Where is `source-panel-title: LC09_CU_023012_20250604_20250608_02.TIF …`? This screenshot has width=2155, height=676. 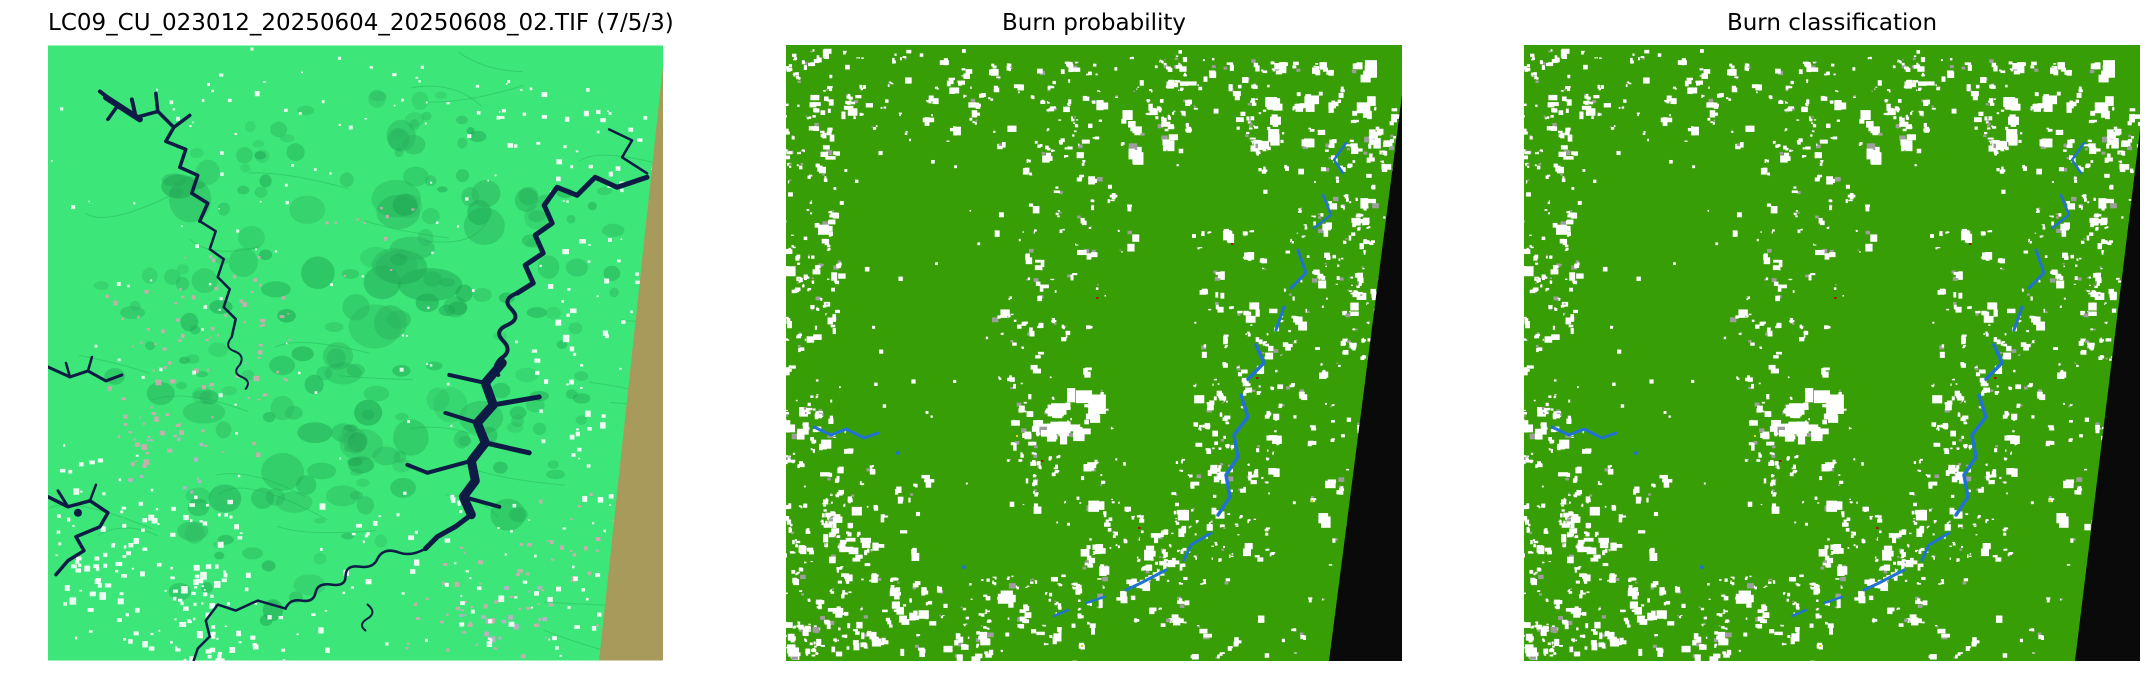 source-panel-title: LC09_CU_023012_20250604_20250608_02.TIF … is located at coordinates (361, 23).